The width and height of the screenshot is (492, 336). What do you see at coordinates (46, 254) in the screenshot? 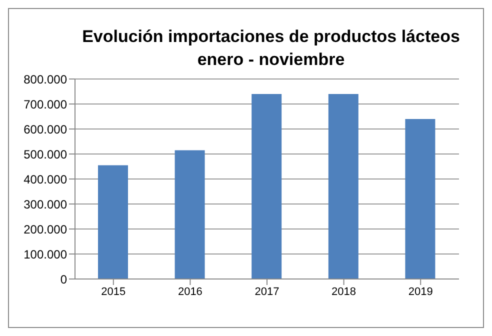
I see `y-tick-label: 100.000` at bounding box center [46, 254].